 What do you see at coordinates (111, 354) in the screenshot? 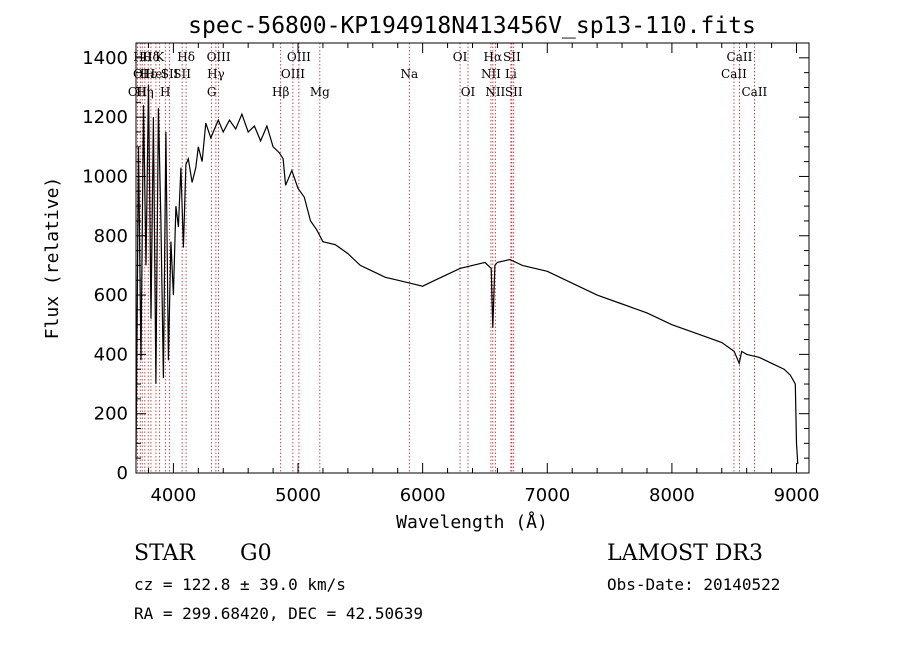
I see `y-tick-label: 400` at bounding box center [111, 354].